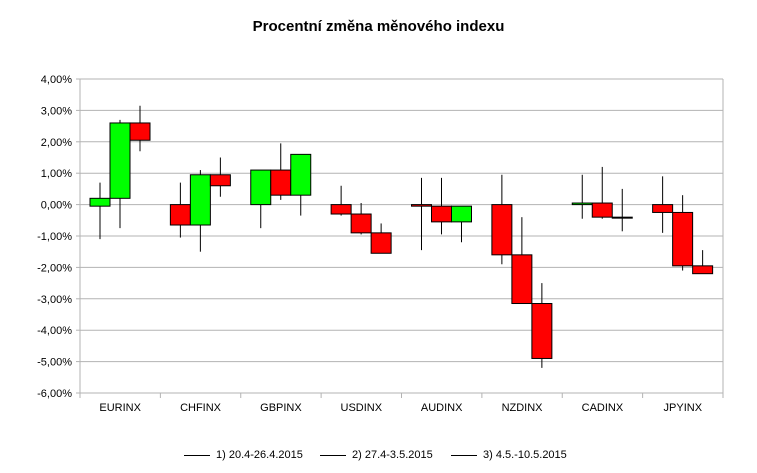 This screenshot has height=473, width=757. What do you see at coordinates (56, 80) in the screenshot?
I see `y-tick-label: 4,00%` at bounding box center [56, 80].